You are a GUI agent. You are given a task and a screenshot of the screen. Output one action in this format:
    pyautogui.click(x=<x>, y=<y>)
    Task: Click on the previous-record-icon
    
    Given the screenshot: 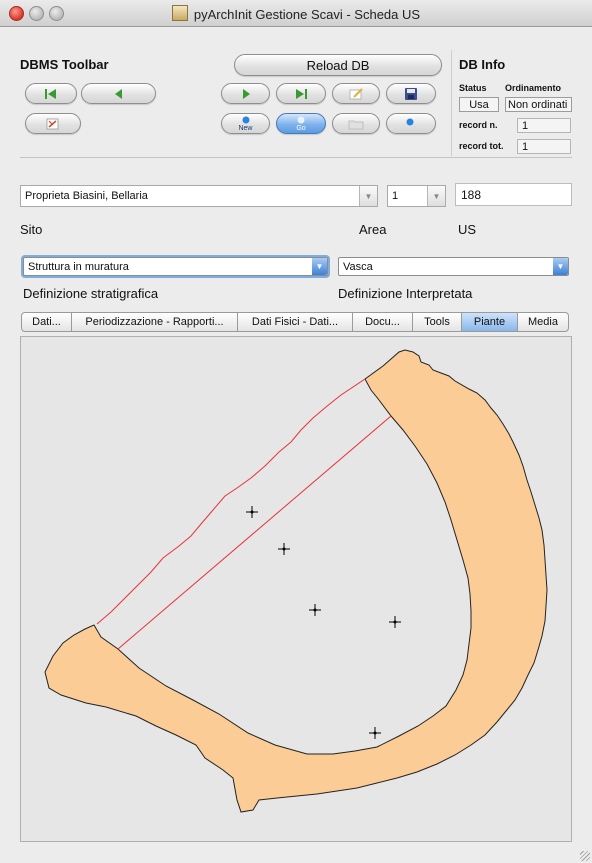 What is the action you would take?
    pyautogui.click(x=118, y=93)
    